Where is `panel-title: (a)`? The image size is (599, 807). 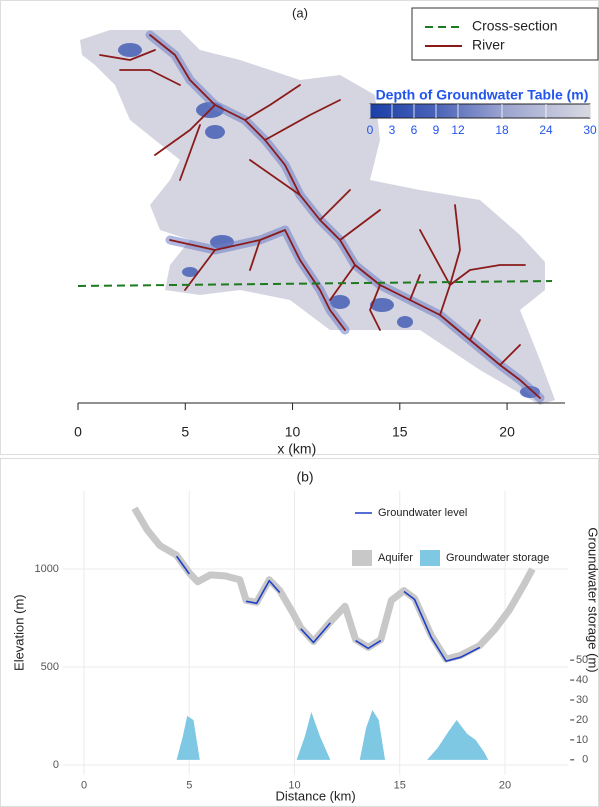
panel-title: (a) is located at coordinates (300, 12).